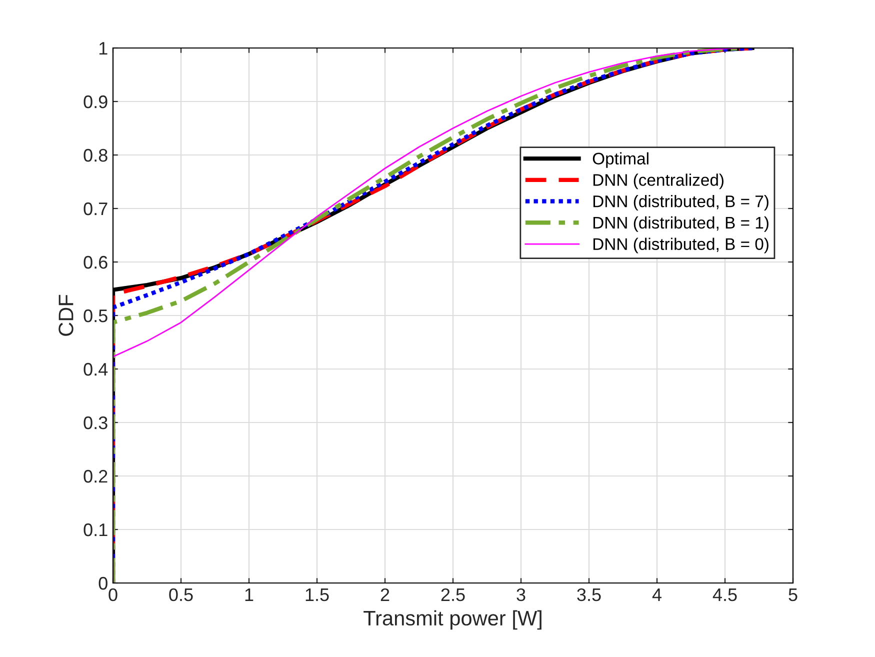  Describe the element at coordinates (96, 101) in the screenshot. I see `y-tick-label: 0.9` at that location.